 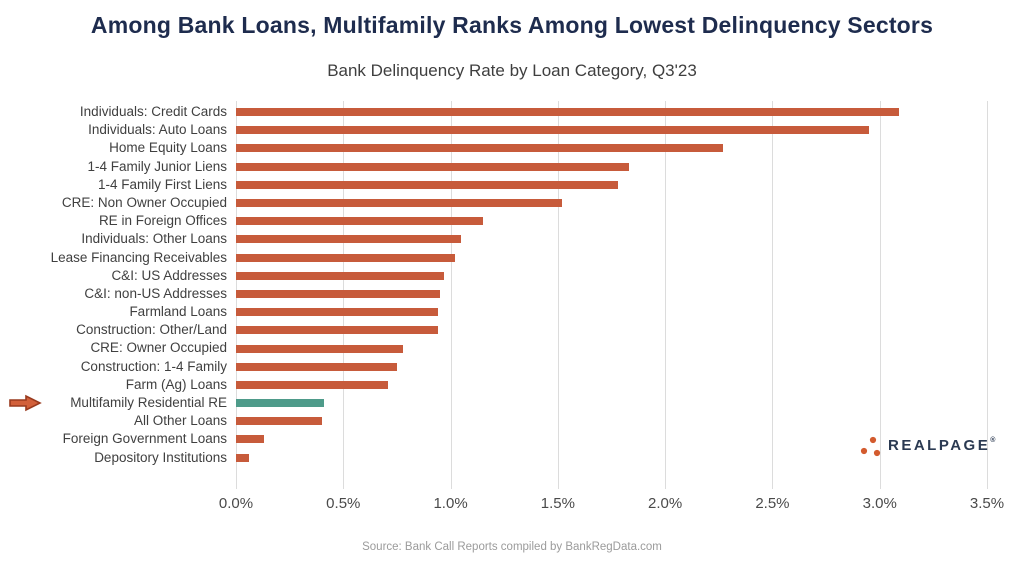 I want to click on category-label: 1-4 Family First Liens, so click(x=162, y=184).